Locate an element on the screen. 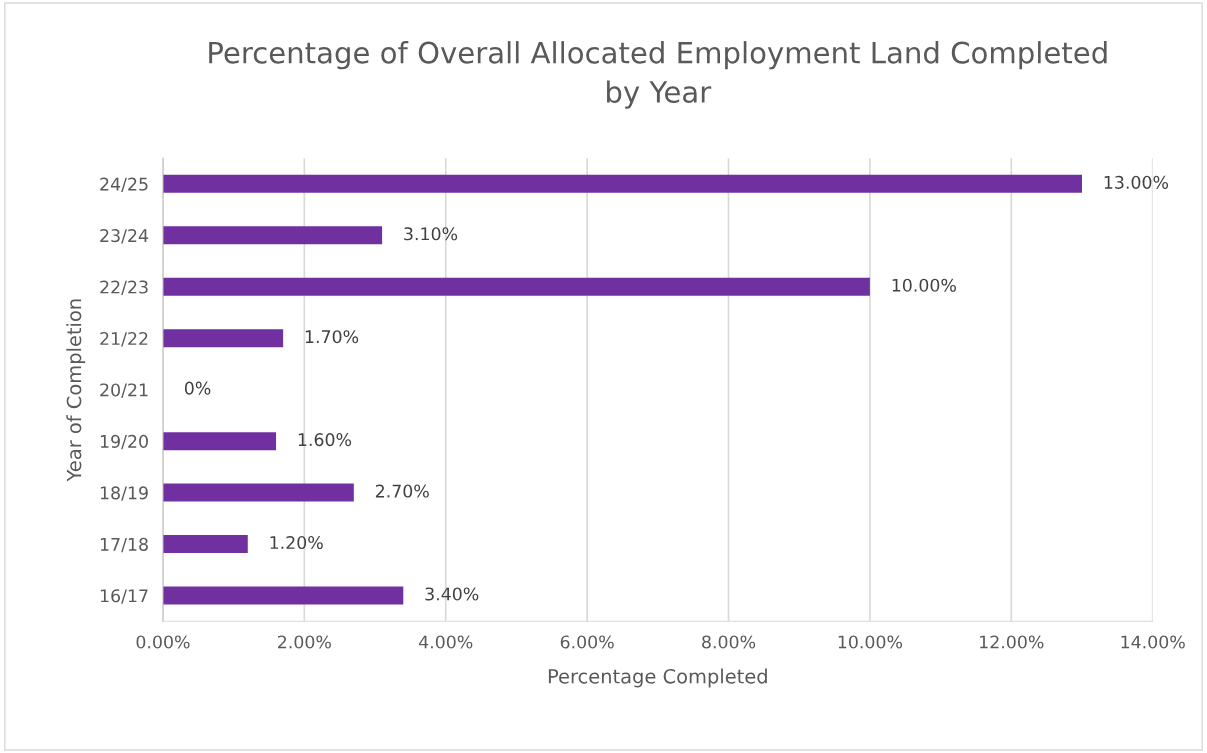 The width and height of the screenshot is (1207, 753). y-axis-title: Year of Completion is located at coordinates (76, 390).